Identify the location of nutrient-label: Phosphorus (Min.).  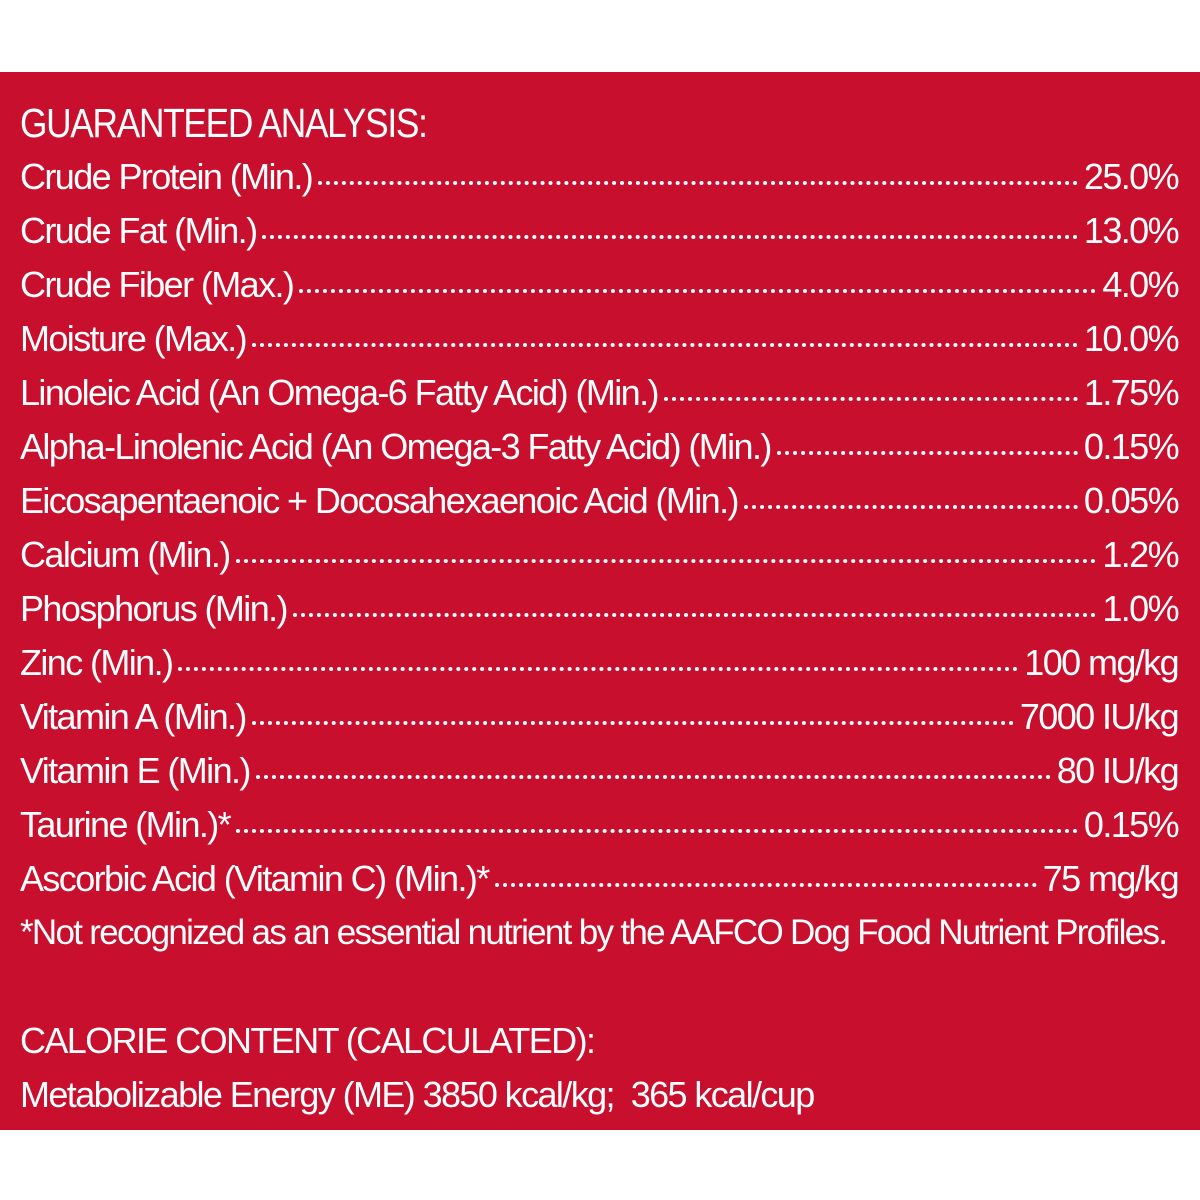
(154, 608).